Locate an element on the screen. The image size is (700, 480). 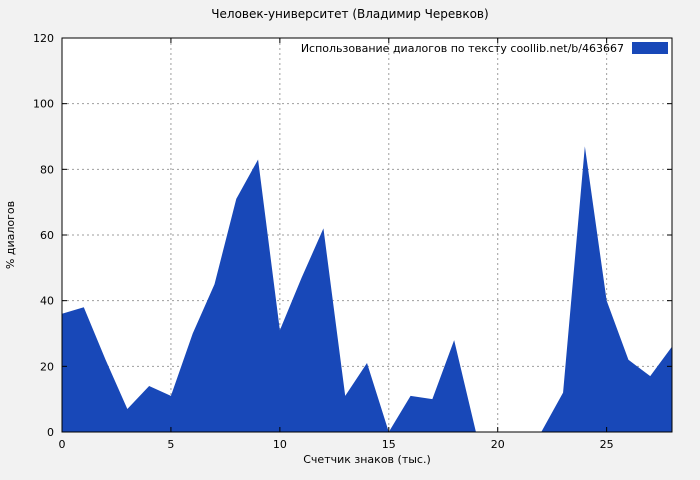
y-tick-label: 100 is located at coordinates (43, 104).